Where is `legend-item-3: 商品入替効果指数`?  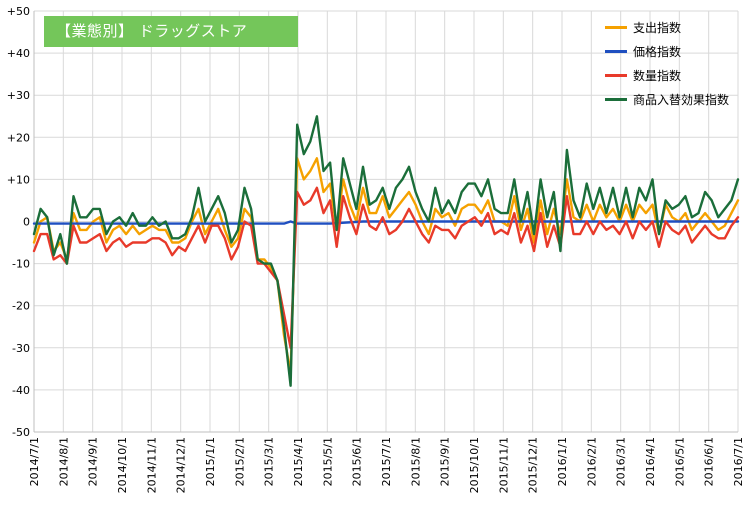 legend-item-3: 商品入替効果指数 is located at coordinates (670, 100).